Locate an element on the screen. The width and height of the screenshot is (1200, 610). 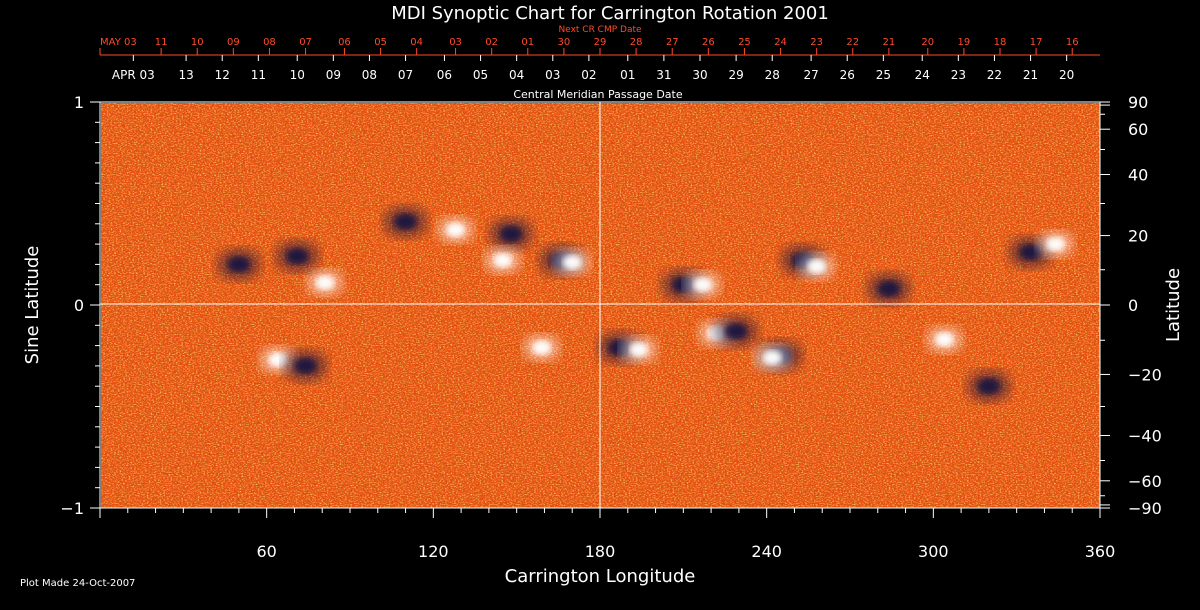
y-right-tick-label: 60 is located at coordinates (1138, 129).